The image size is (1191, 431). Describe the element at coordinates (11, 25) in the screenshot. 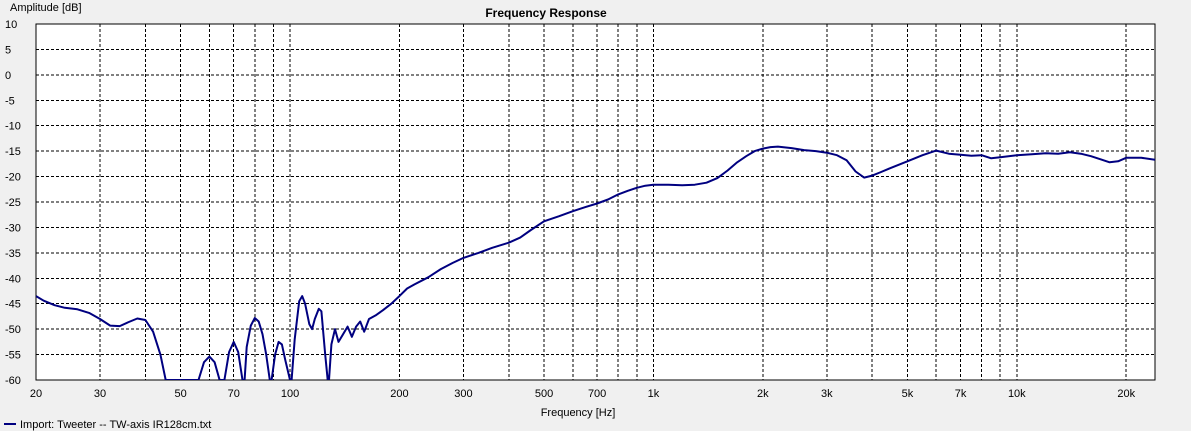

I see `y-tick-label: 10` at that location.